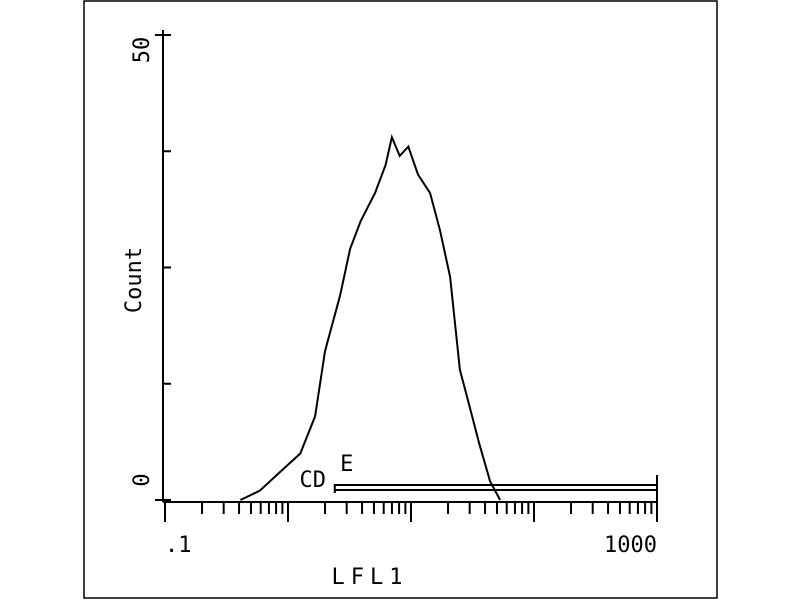 This screenshot has height=600, width=800. Describe the element at coordinates (630, 545) in the screenshot. I see `x-tick-label: 1000` at that location.